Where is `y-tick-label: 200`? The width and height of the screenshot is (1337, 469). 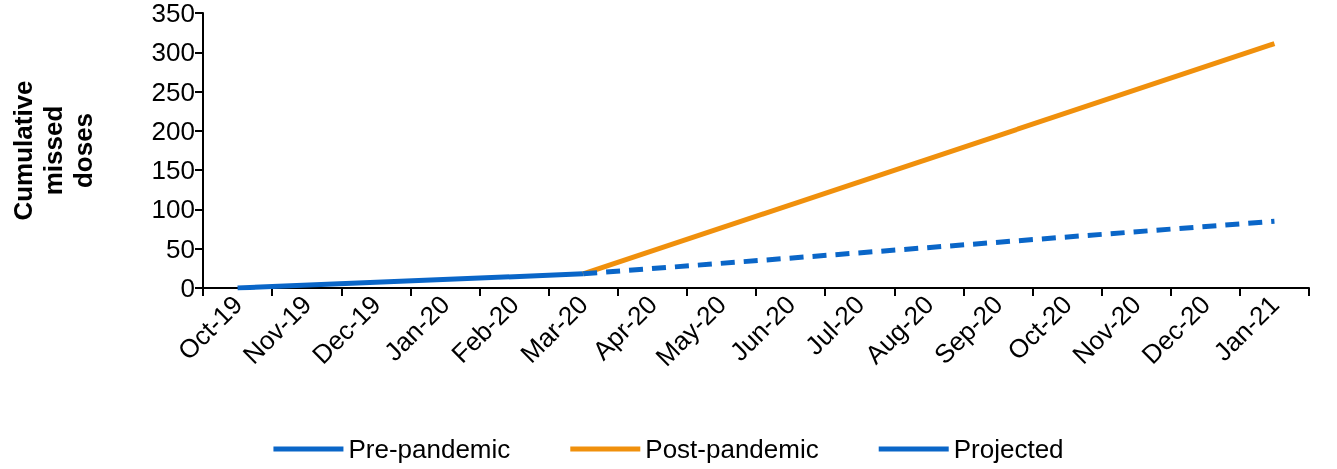 y-tick-label: 200 is located at coordinates (173, 130).